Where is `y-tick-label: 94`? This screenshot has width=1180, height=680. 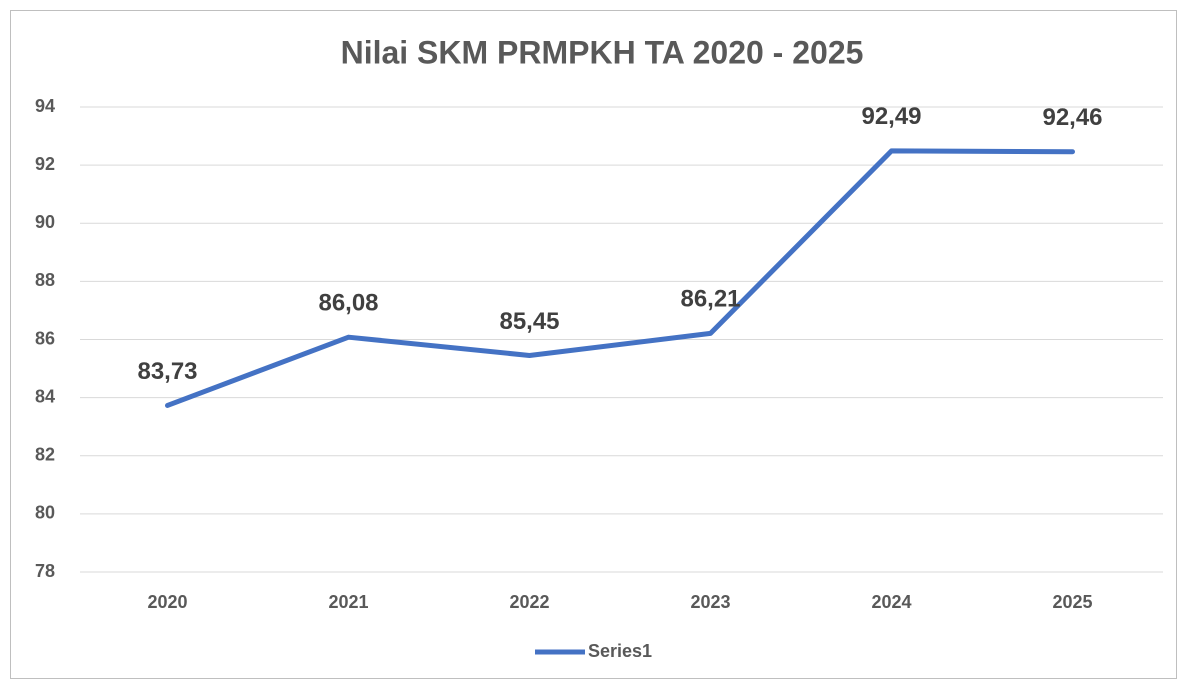
y-tick-label: 94 is located at coordinates (45, 106).